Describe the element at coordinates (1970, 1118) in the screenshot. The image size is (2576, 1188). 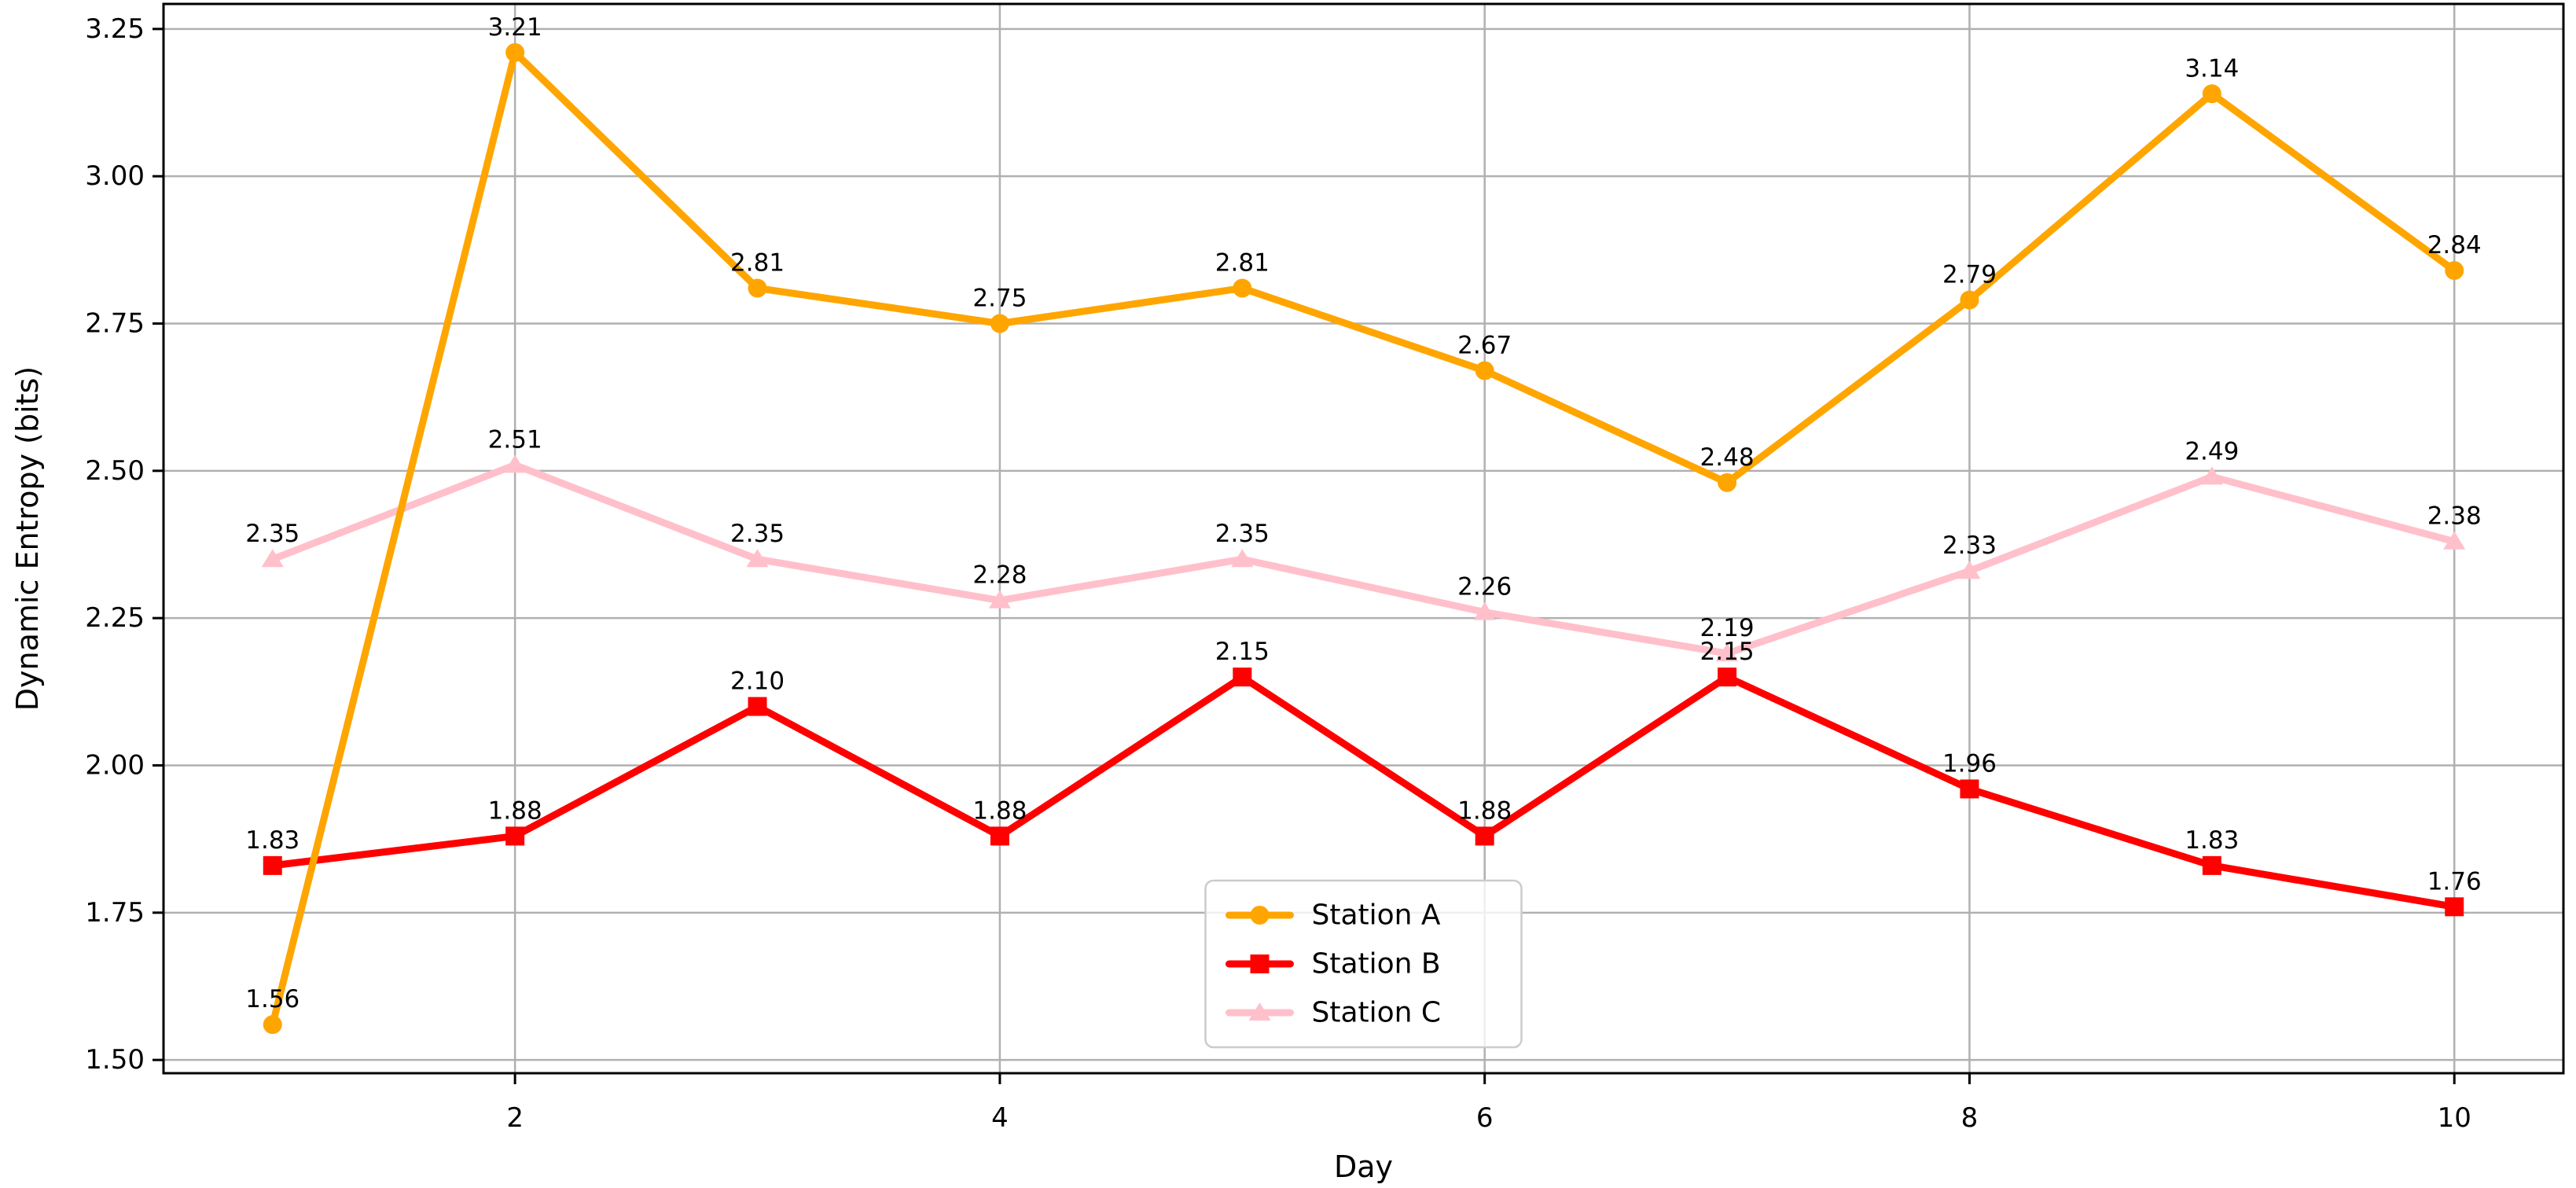
I see `x-tick-label: 8` at that location.